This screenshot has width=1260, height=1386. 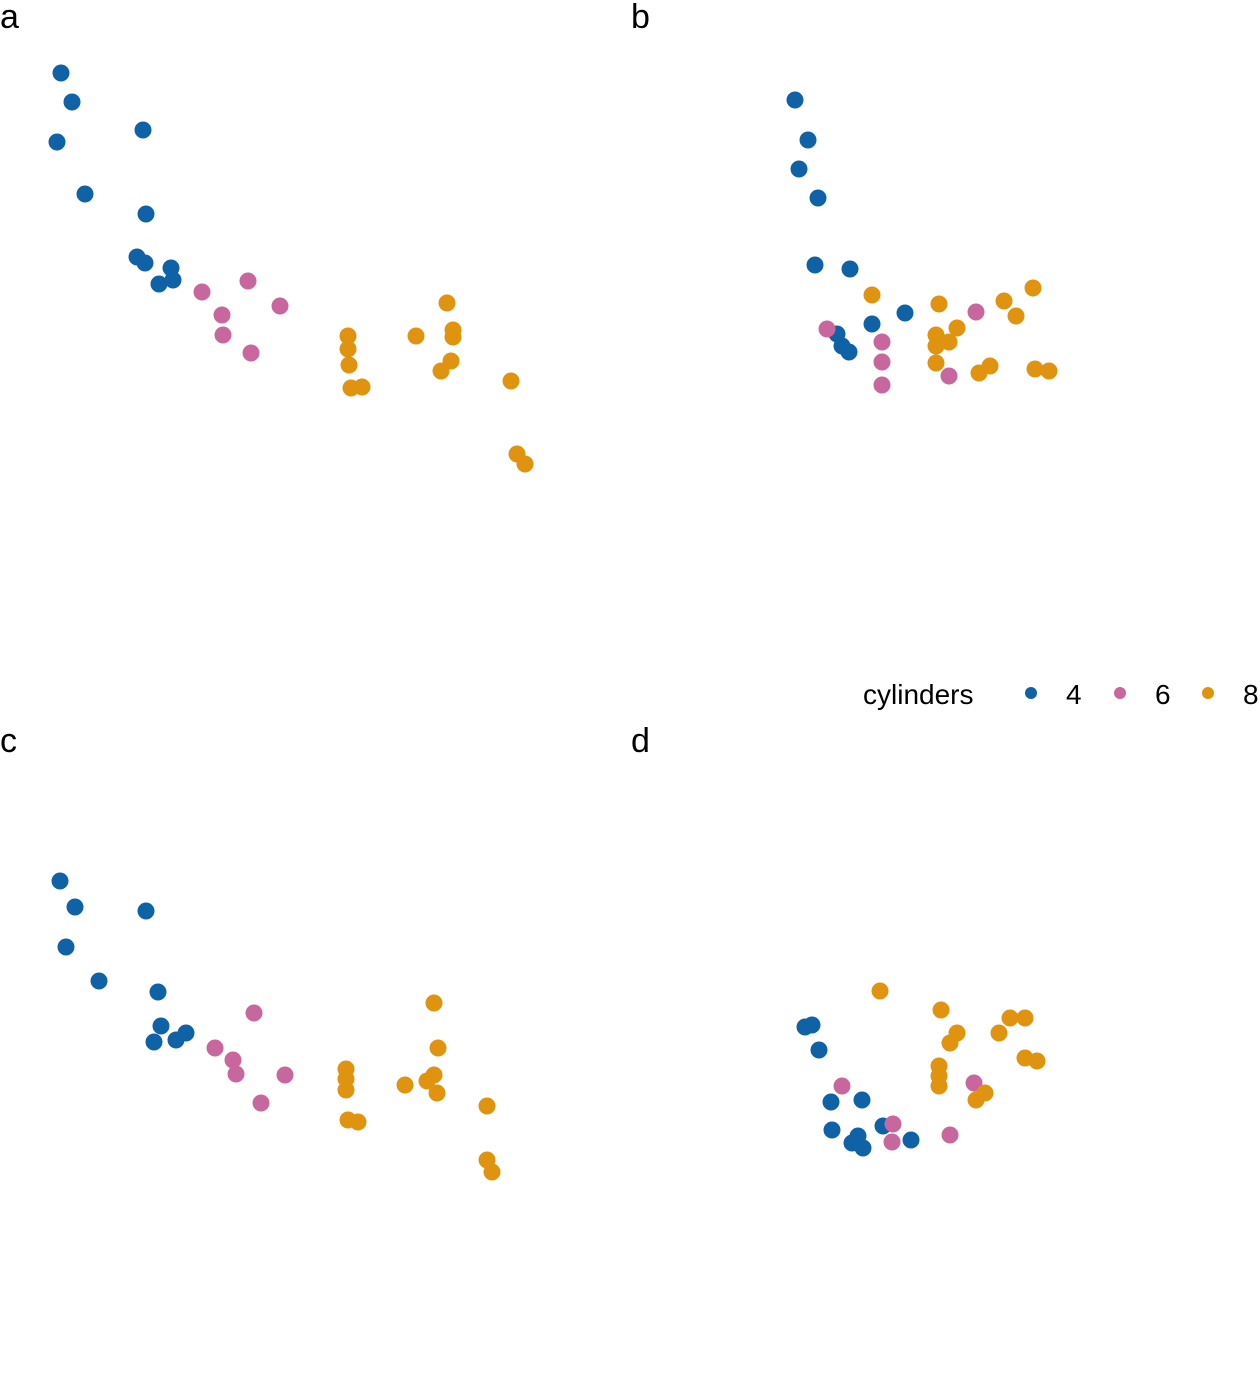 What do you see at coordinates (918, 694) in the screenshot?
I see `legend-title: cylinders` at bounding box center [918, 694].